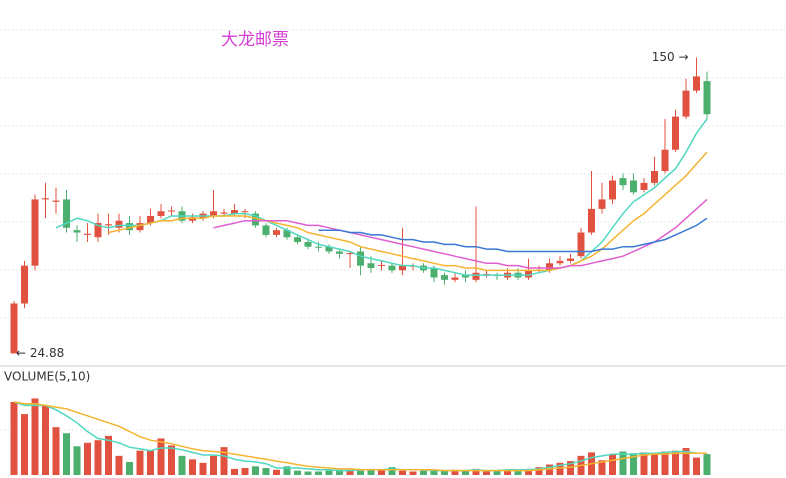 The width and height of the screenshot is (786, 478). Describe the element at coordinates (47, 377) in the screenshot. I see `volume-label: VOLUME(5,10)` at that location.